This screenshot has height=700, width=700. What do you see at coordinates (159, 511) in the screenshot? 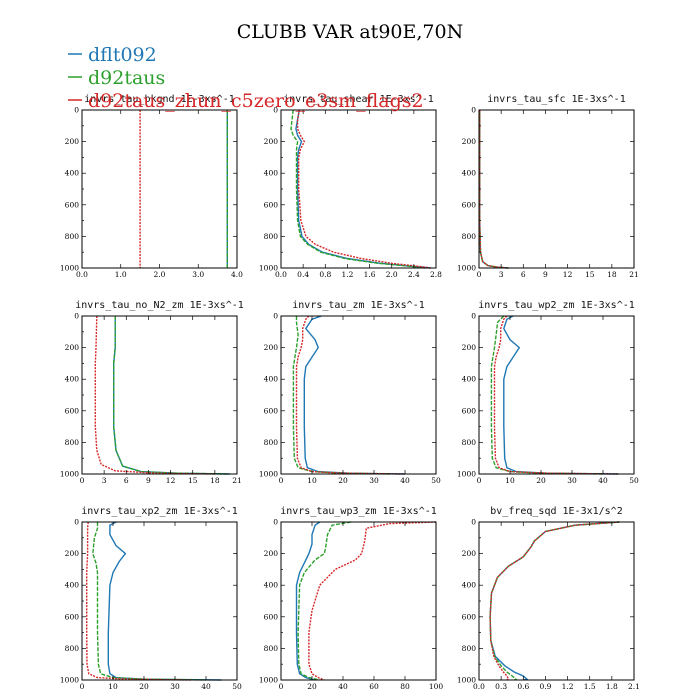
I see `panel-title: invrs_tau_xp2_zm 1E-3xs^-1` at bounding box center [159, 511].